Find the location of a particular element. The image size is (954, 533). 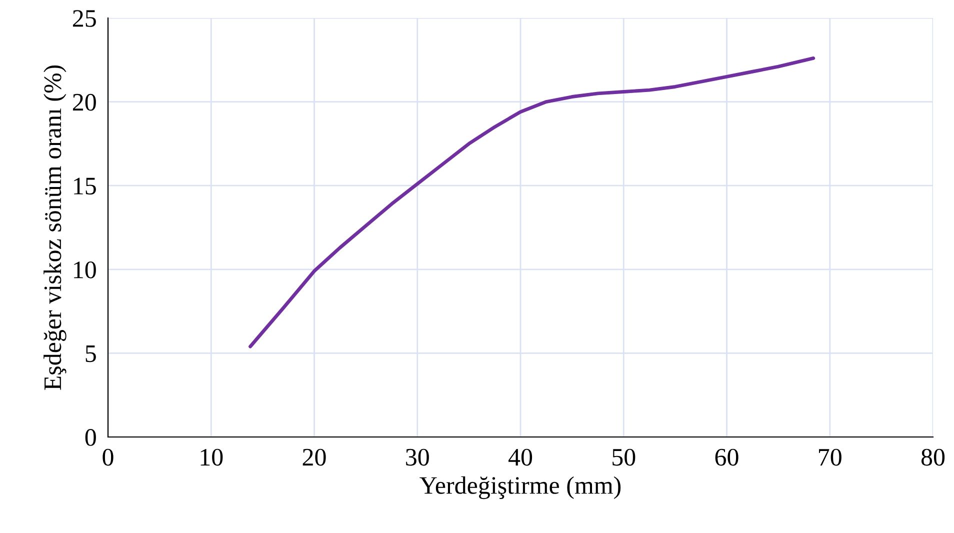

y-tick-label: 15 is located at coordinates (85, 186).